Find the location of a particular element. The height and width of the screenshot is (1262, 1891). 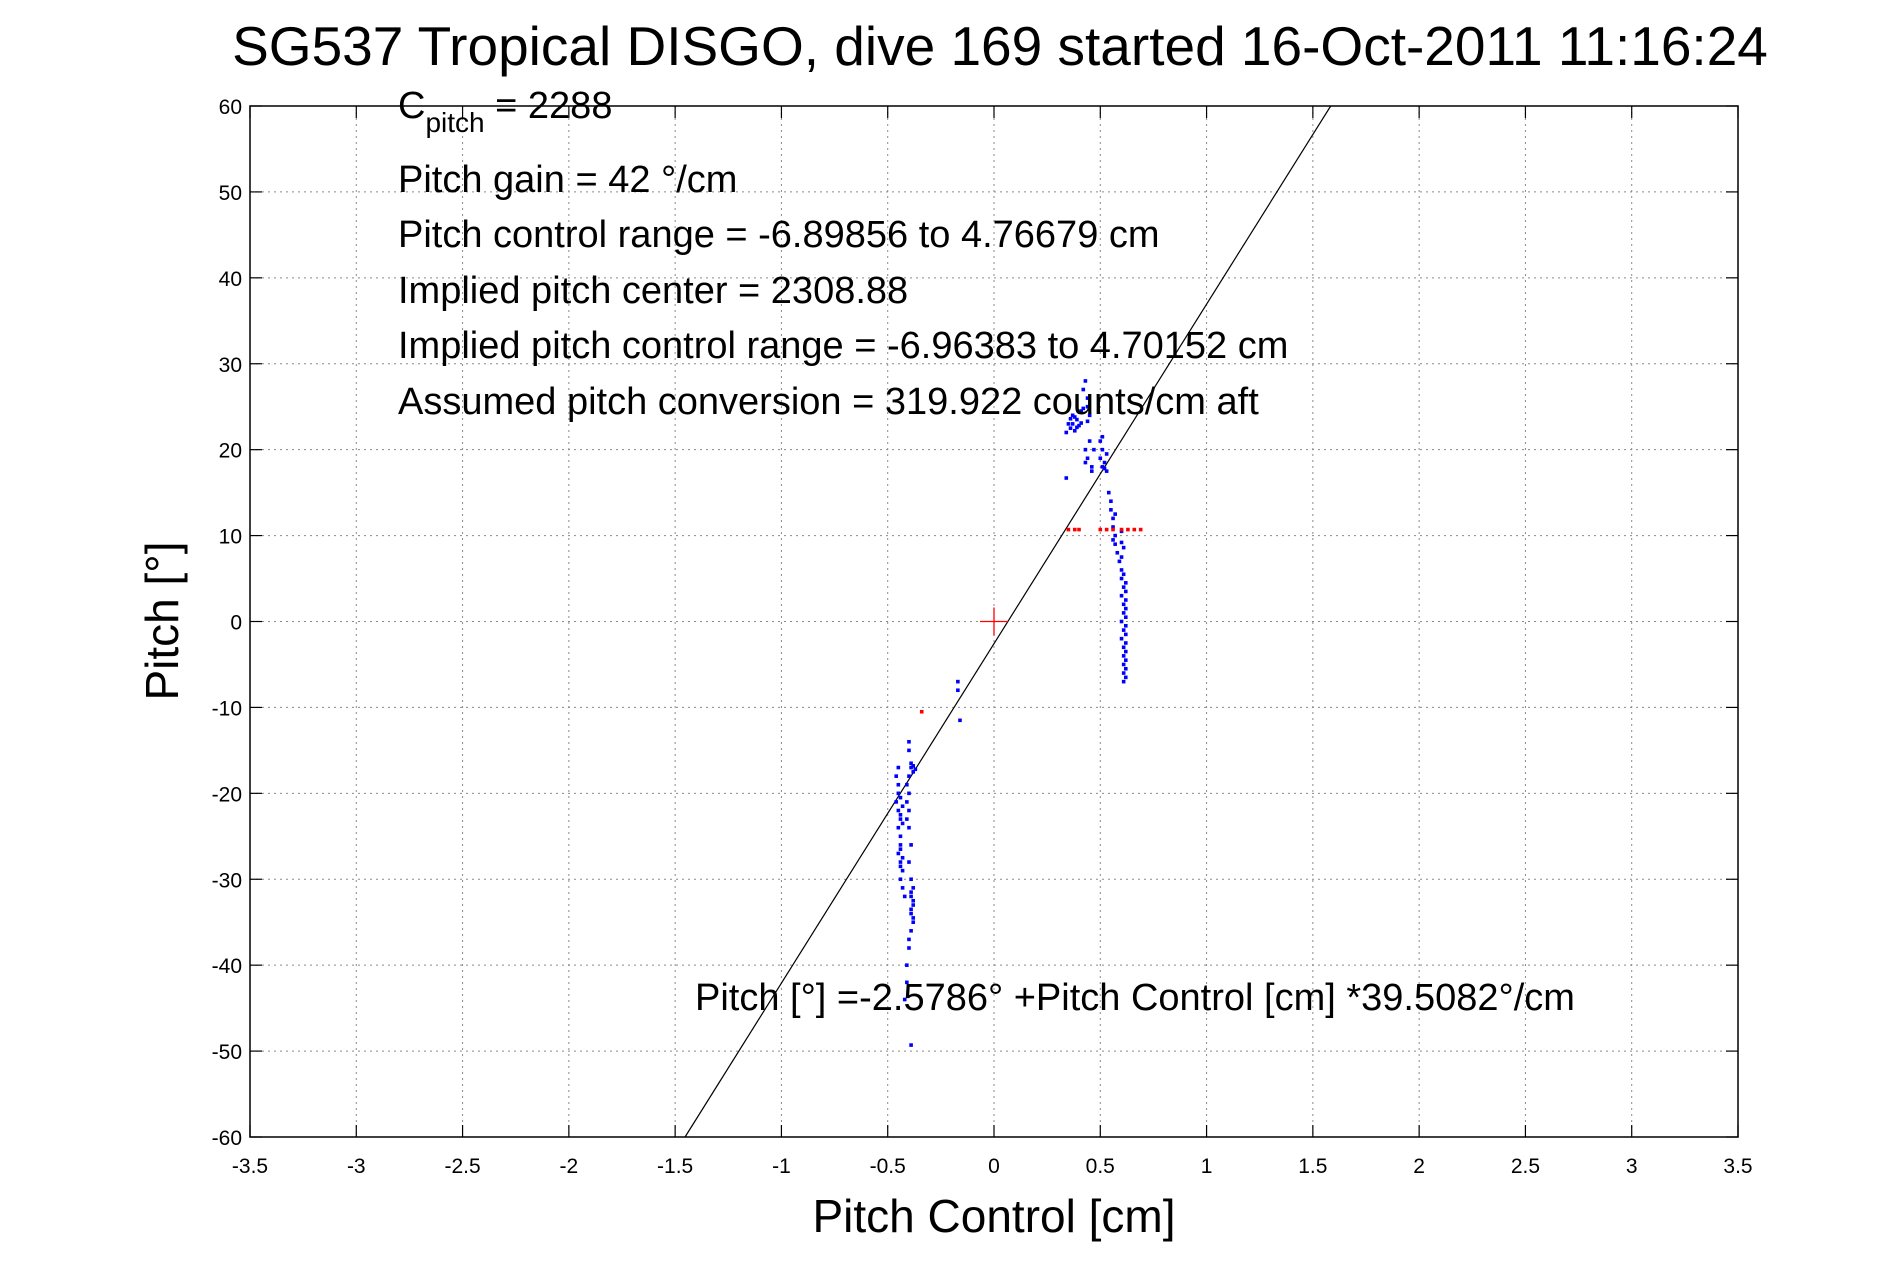

annotation-c-pitch-sub: pitch is located at coordinates (454, 122).